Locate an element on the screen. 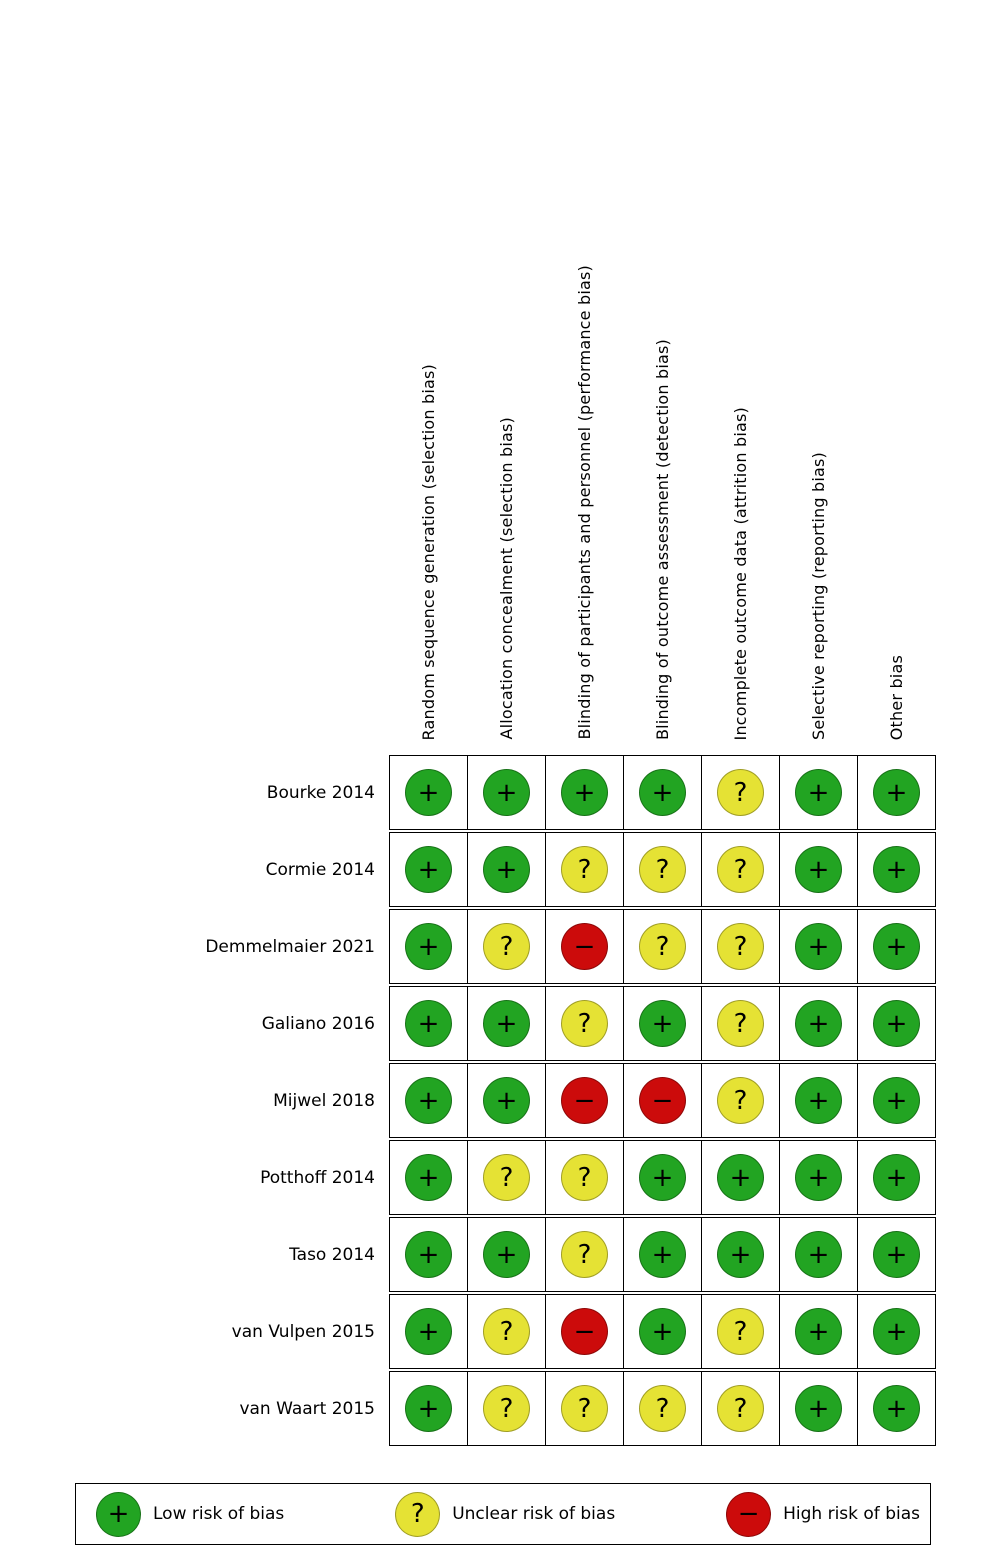 The image size is (993, 1568). column-header: Other bias is located at coordinates (897, 374).